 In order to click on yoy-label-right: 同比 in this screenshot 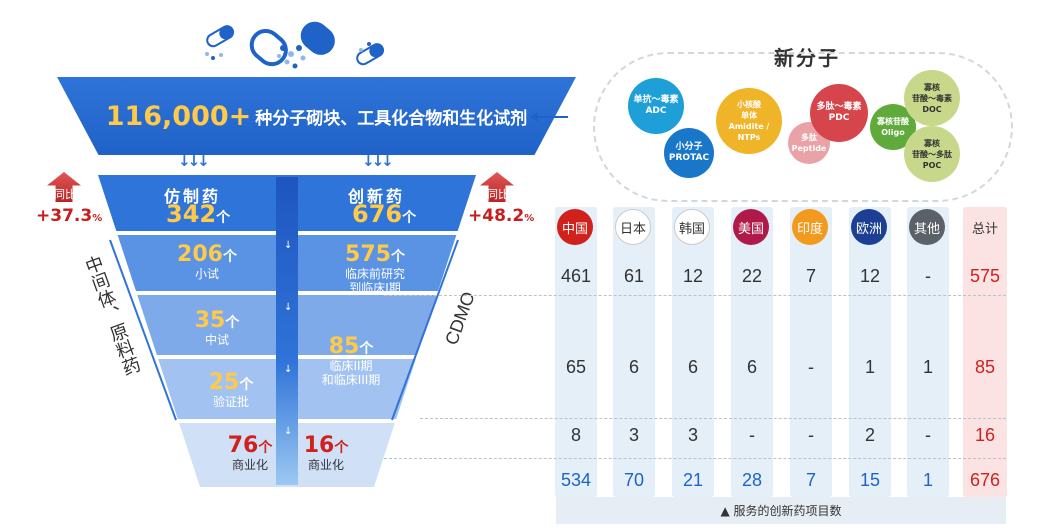, I will do `click(498, 194)`.